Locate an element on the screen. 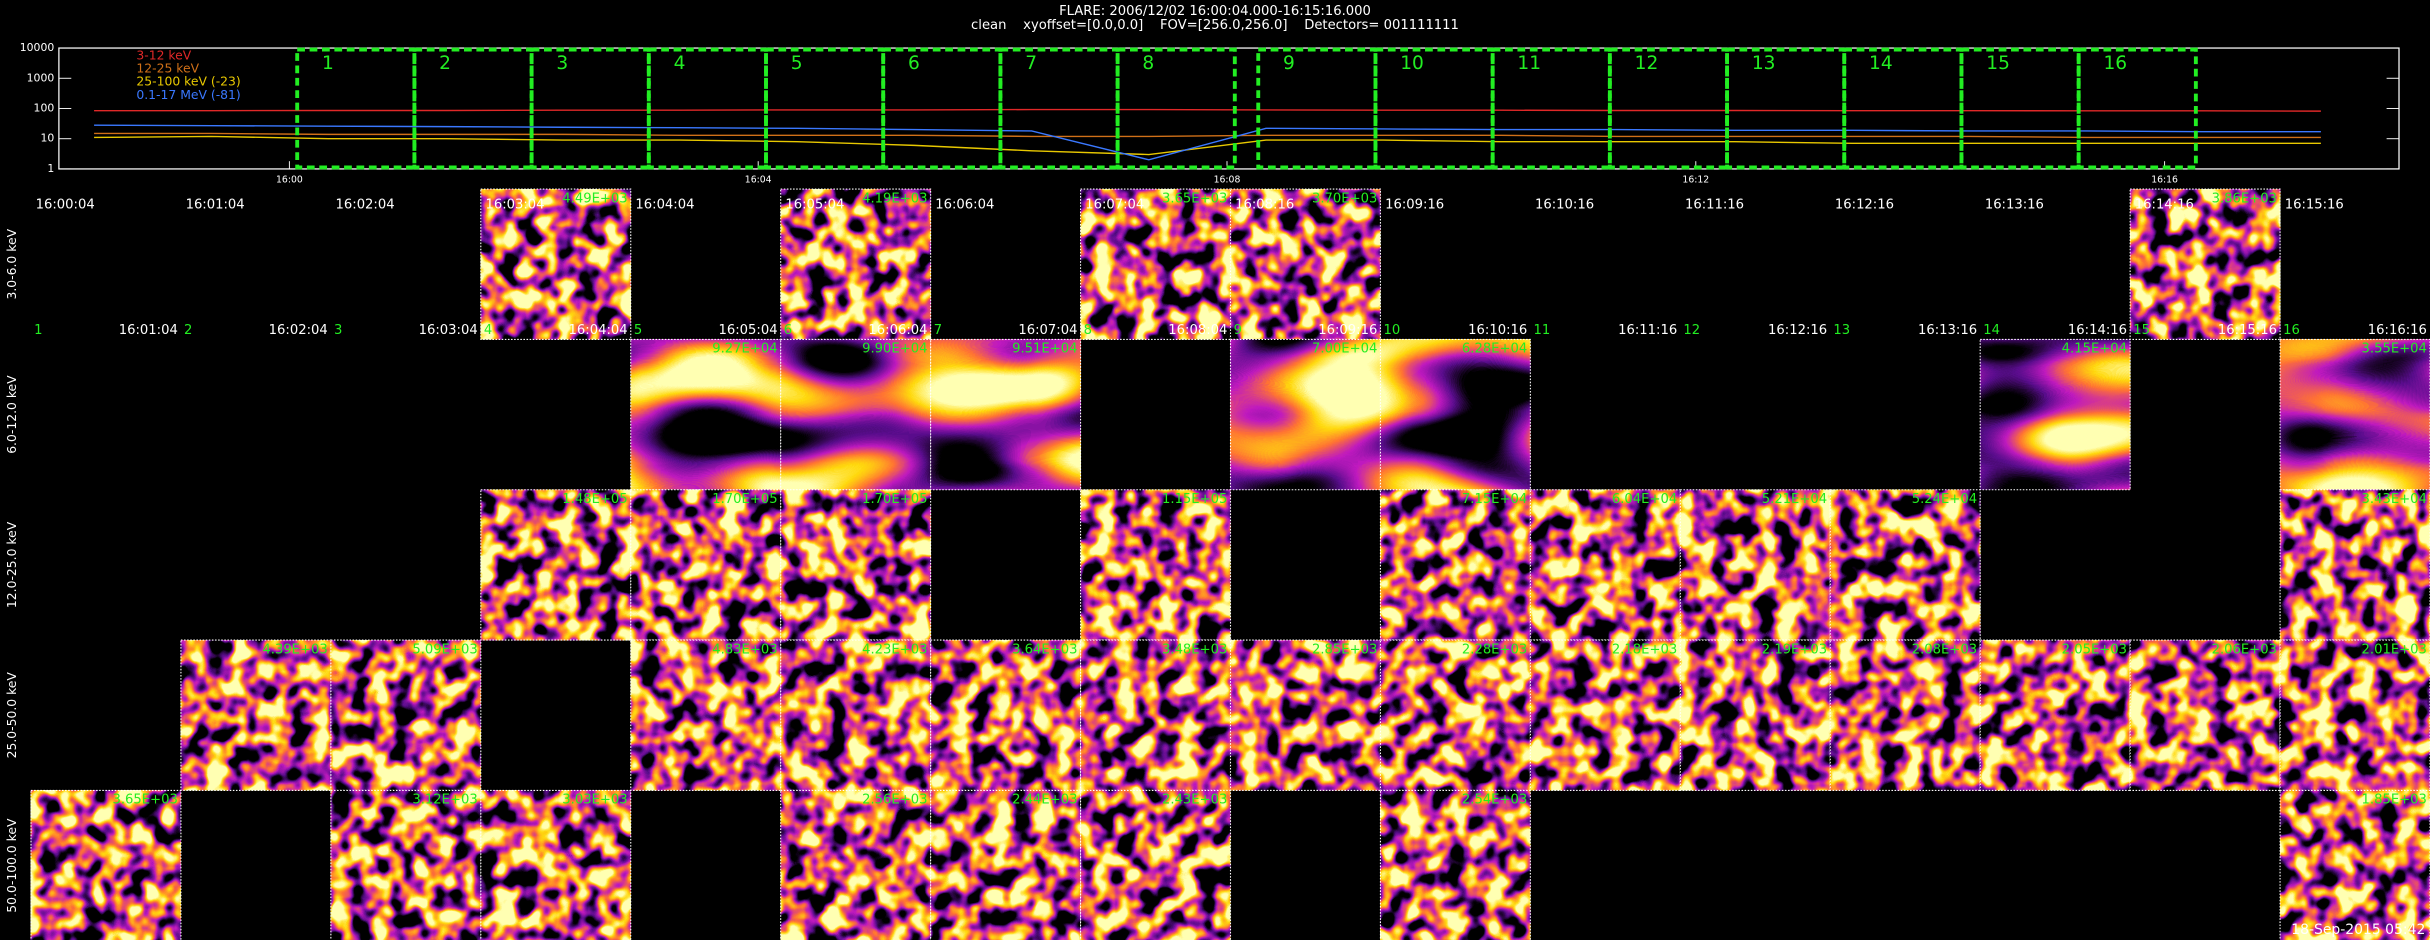 The height and width of the screenshot is (940, 2430). interval-label: 4 is located at coordinates (680, 63).